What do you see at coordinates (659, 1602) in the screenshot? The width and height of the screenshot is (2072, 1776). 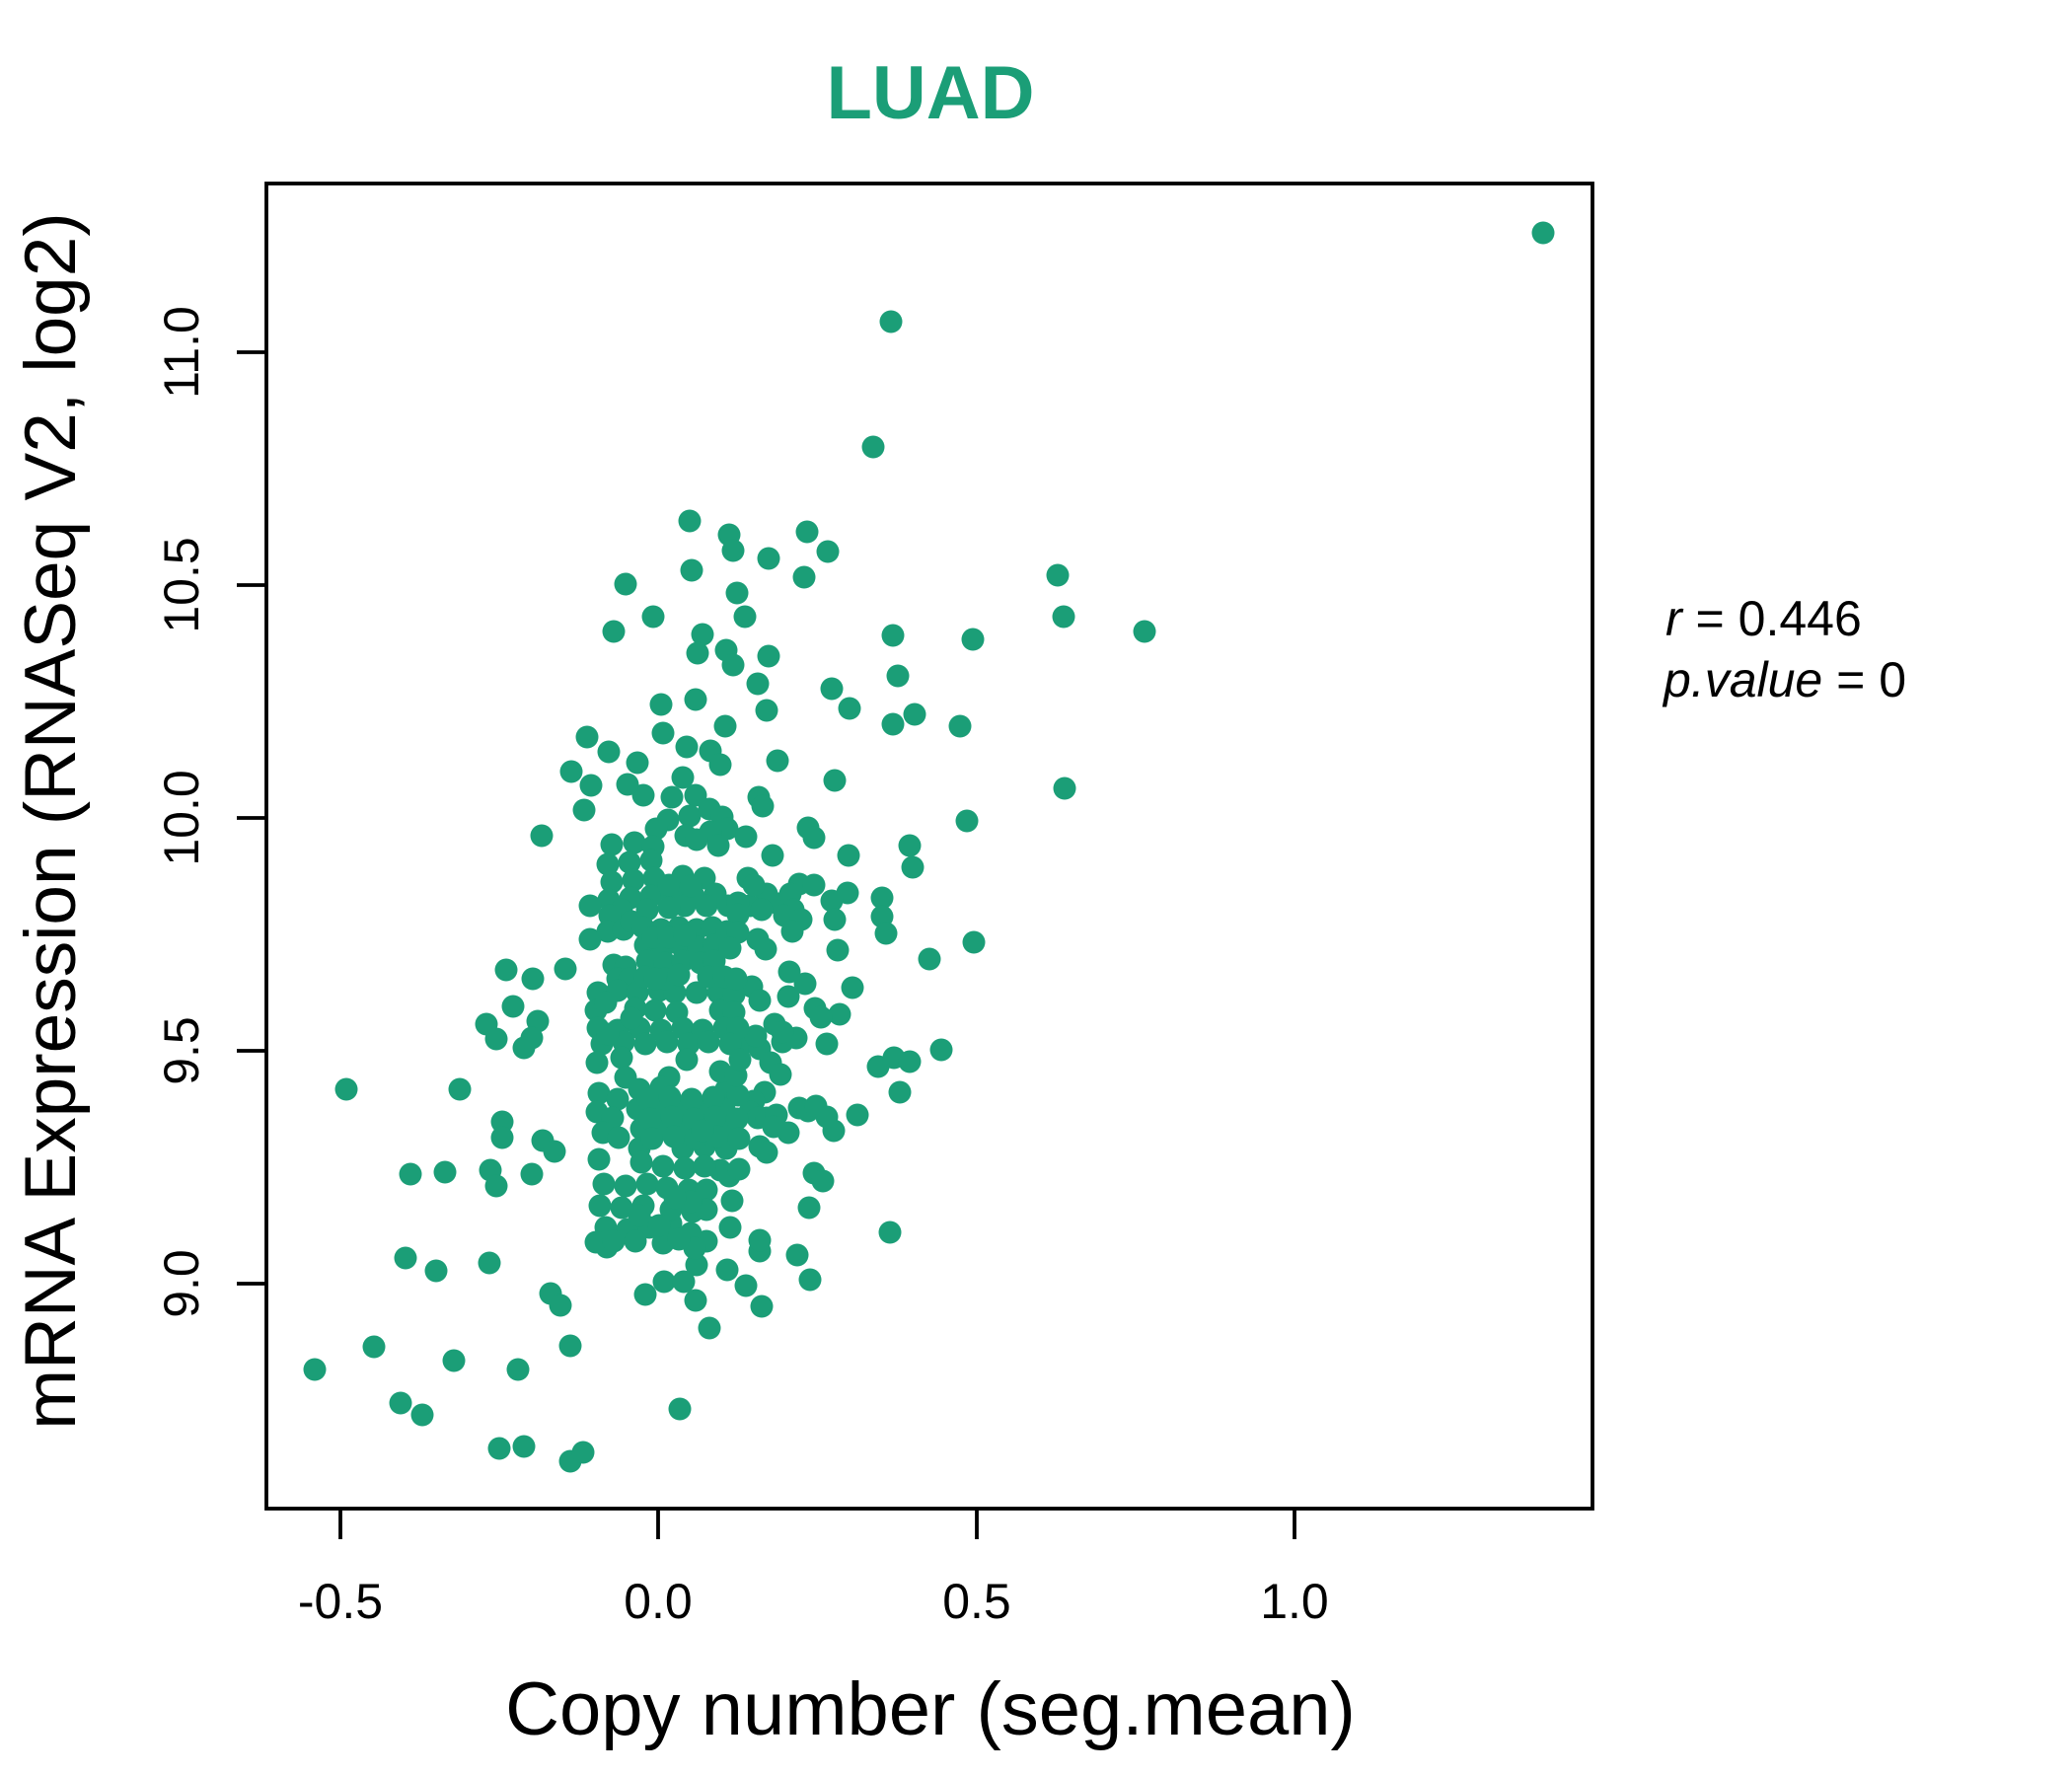 I see `svg-text: 0.0` at bounding box center [659, 1602].